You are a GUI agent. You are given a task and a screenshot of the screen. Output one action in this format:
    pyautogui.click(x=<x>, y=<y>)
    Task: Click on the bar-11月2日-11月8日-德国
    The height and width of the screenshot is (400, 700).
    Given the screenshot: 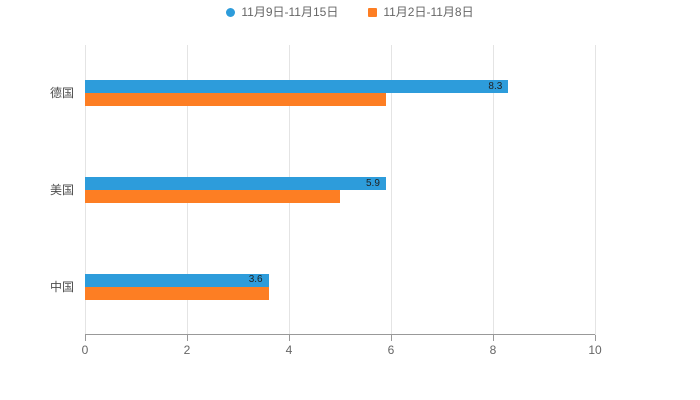 What is the action you would take?
    pyautogui.click(x=235, y=100)
    